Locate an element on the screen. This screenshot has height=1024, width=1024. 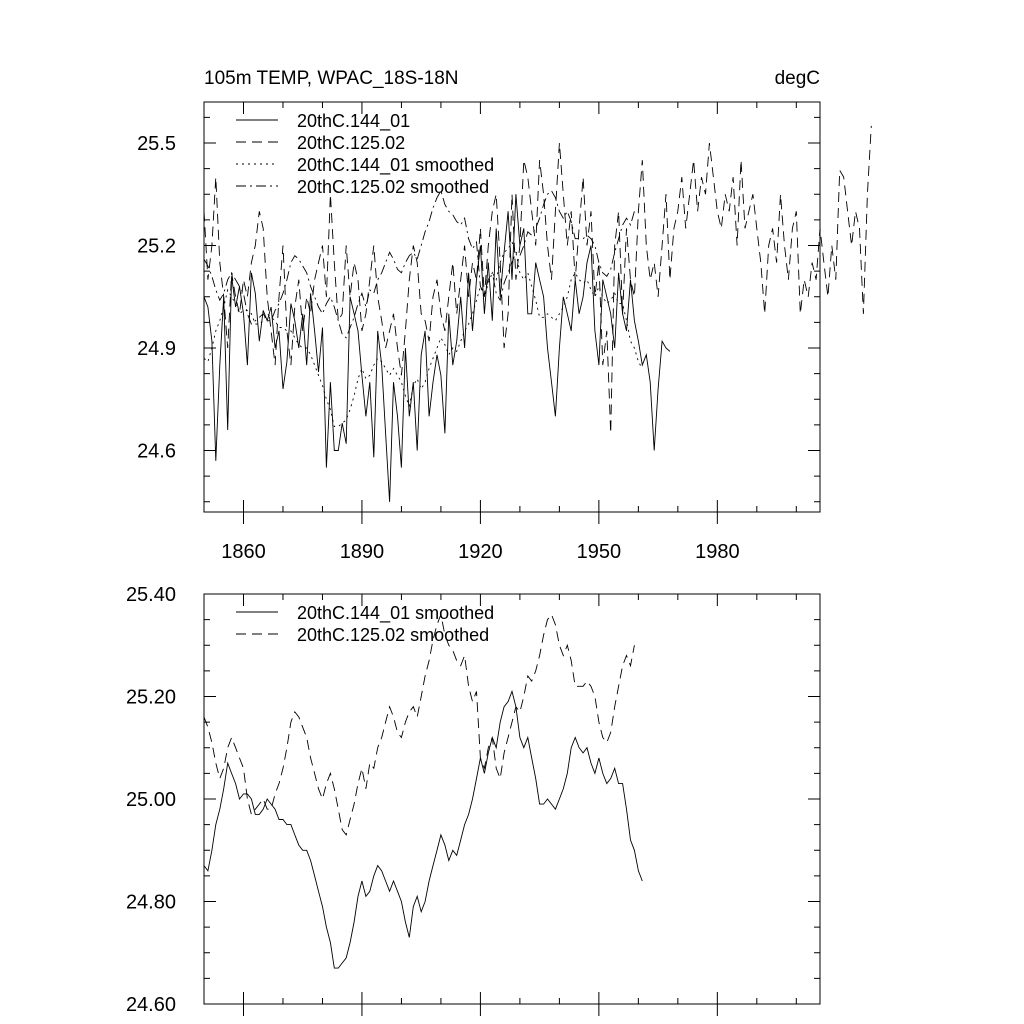
y-tick-label: 25.40 is located at coordinates (151, 595).